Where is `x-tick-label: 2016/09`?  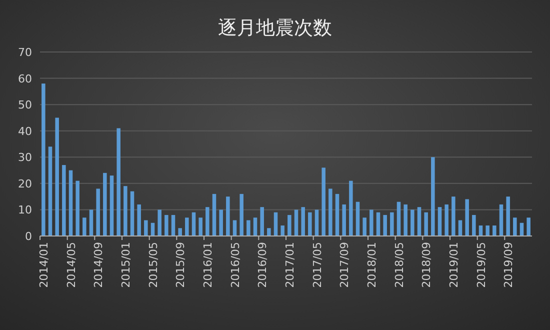 x-tick-label: 2016/09 is located at coordinates (263, 265).